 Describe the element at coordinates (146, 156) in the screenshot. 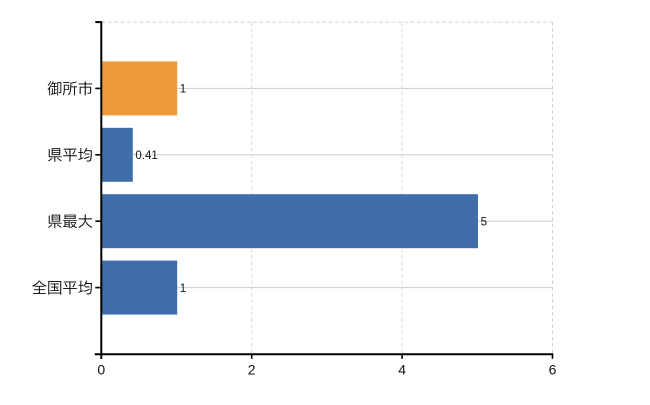

I see `svg-text: 0.41` at that location.